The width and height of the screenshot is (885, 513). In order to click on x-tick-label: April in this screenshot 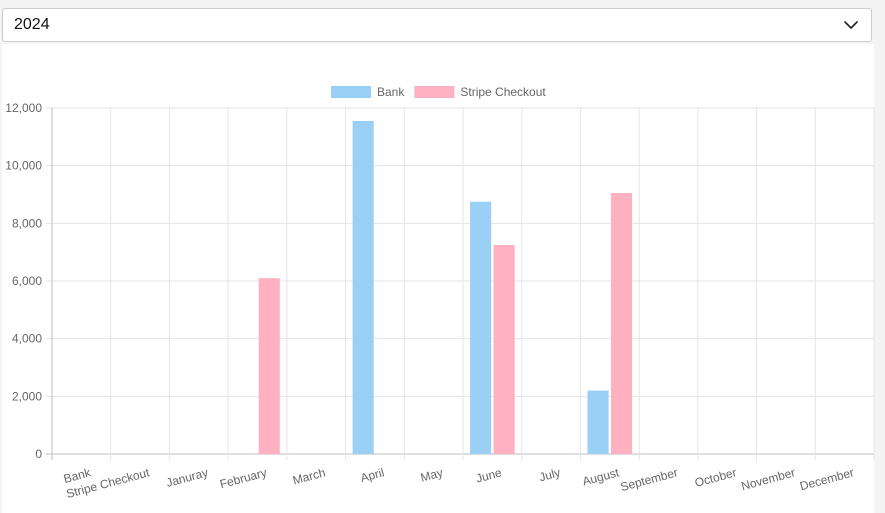, I will do `click(372, 475)`.